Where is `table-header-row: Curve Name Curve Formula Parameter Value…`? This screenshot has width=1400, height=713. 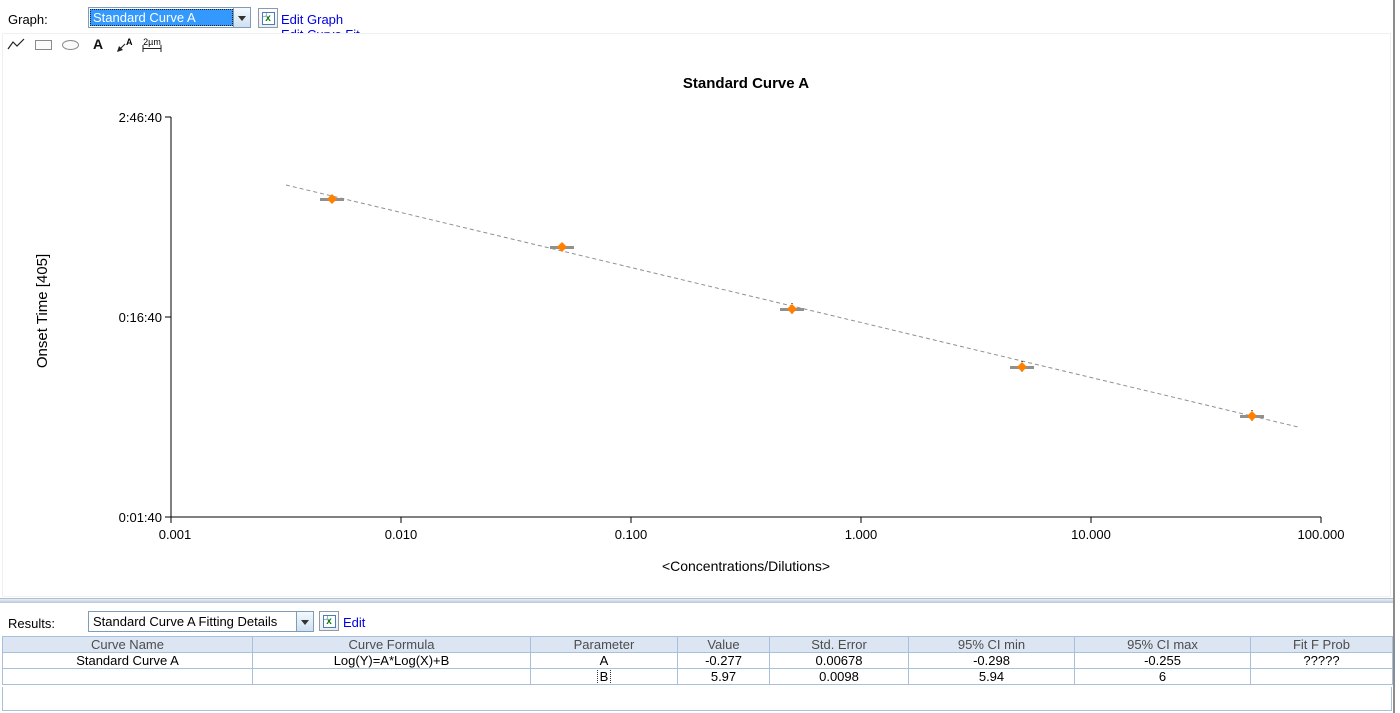 table-header-row: Curve Name Curve Formula Parameter Value… is located at coordinates (697, 644).